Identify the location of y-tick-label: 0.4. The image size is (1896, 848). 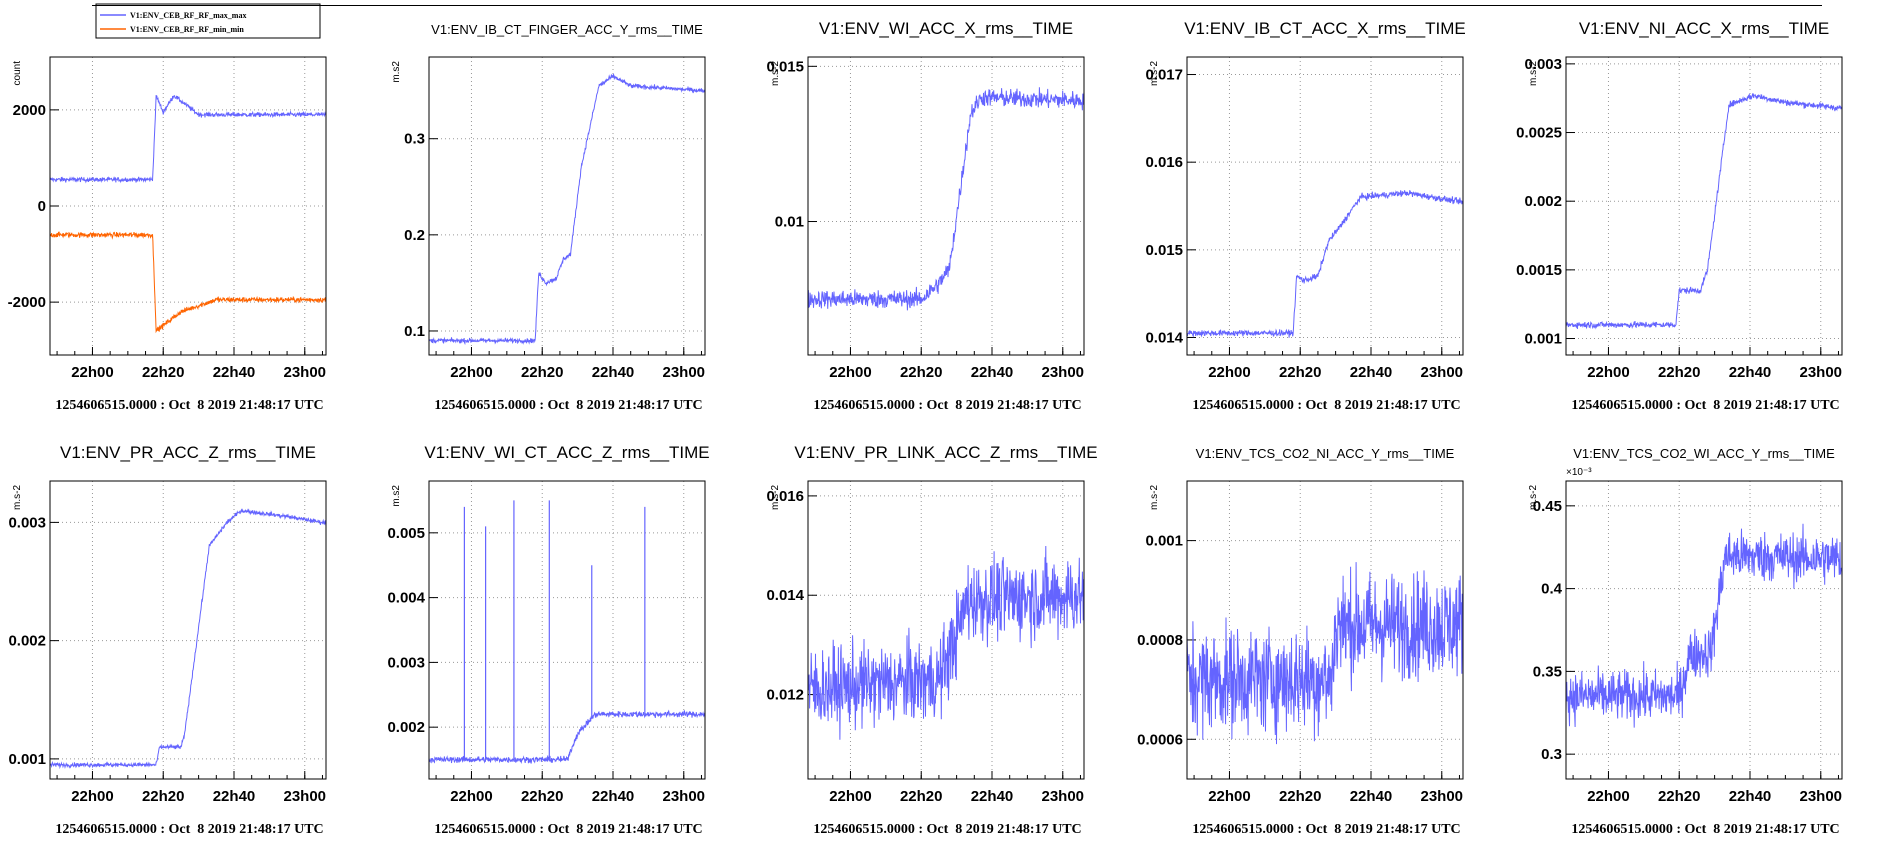
(1552, 589).